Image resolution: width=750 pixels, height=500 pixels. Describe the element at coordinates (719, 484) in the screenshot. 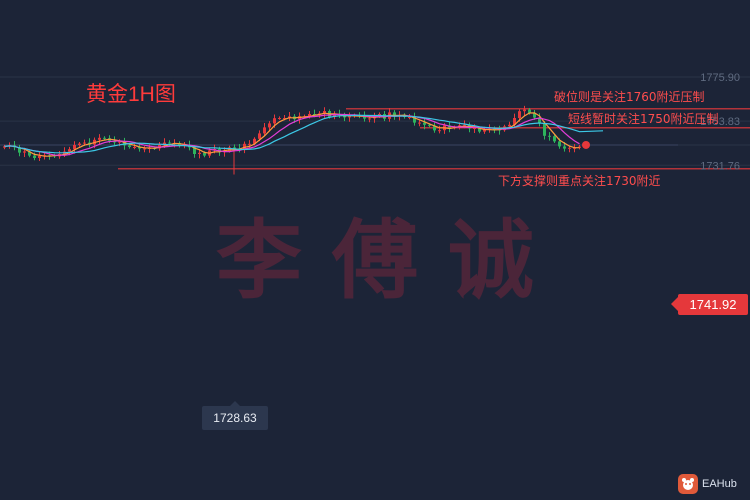

I see `brand-name: EAHub` at that location.